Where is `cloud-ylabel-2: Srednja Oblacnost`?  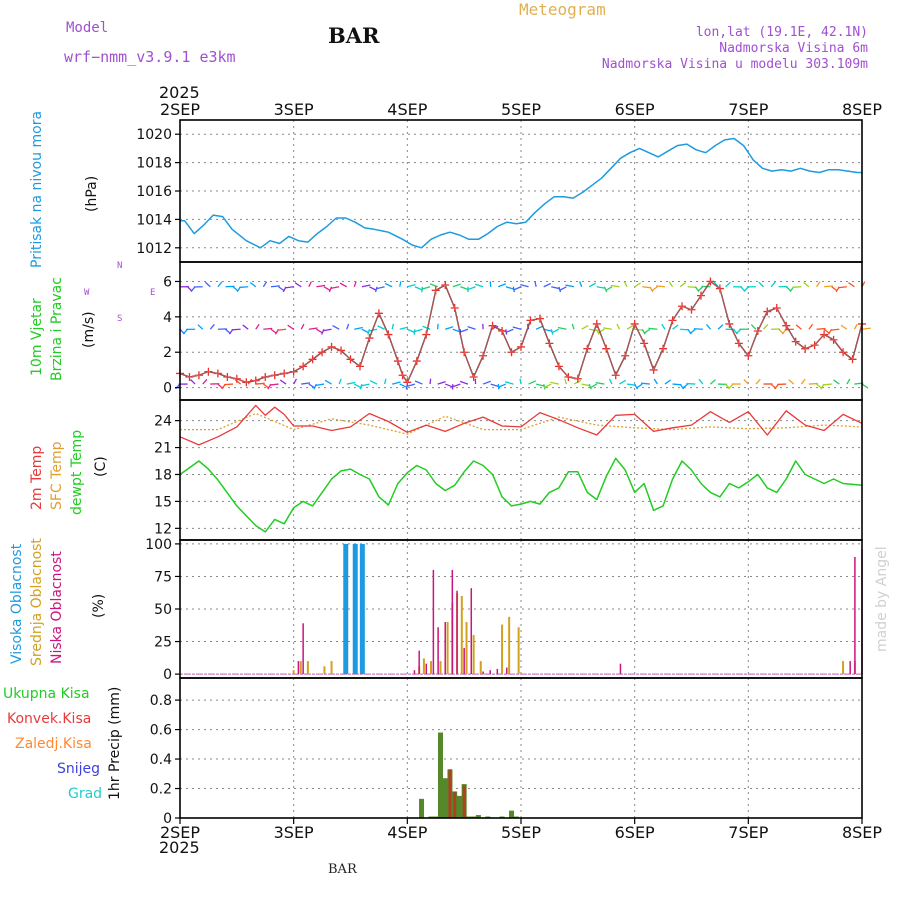
cloud-ylabel-2: Srednja Oblacnost is located at coordinates (37, 602).